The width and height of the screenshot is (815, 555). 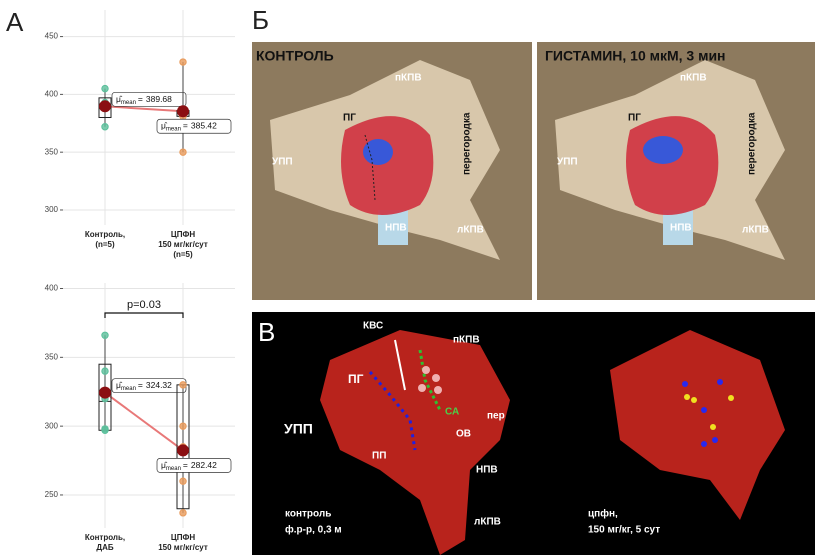 I want to click on bracket, so click(x=144, y=315).